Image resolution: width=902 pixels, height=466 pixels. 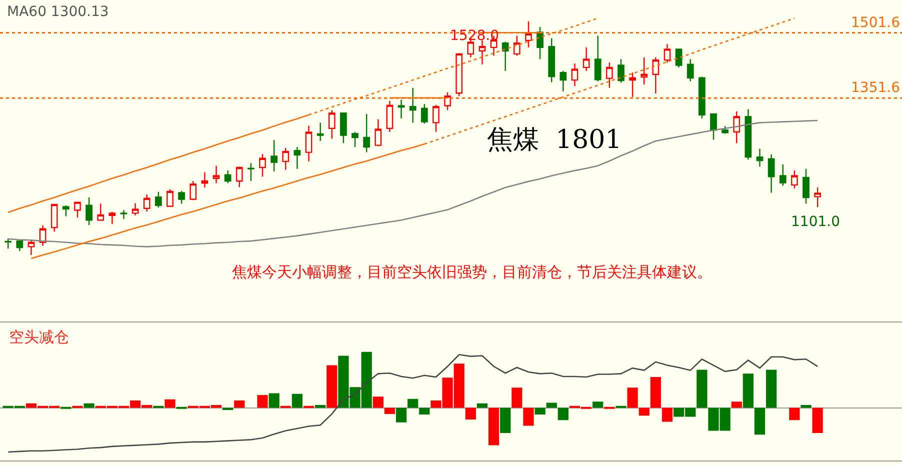 I want to click on annotation: 焦煤今天小幅调整，目前空头依旧强势，目前清仓，节后关注具体建议。, so click(x=472, y=272).